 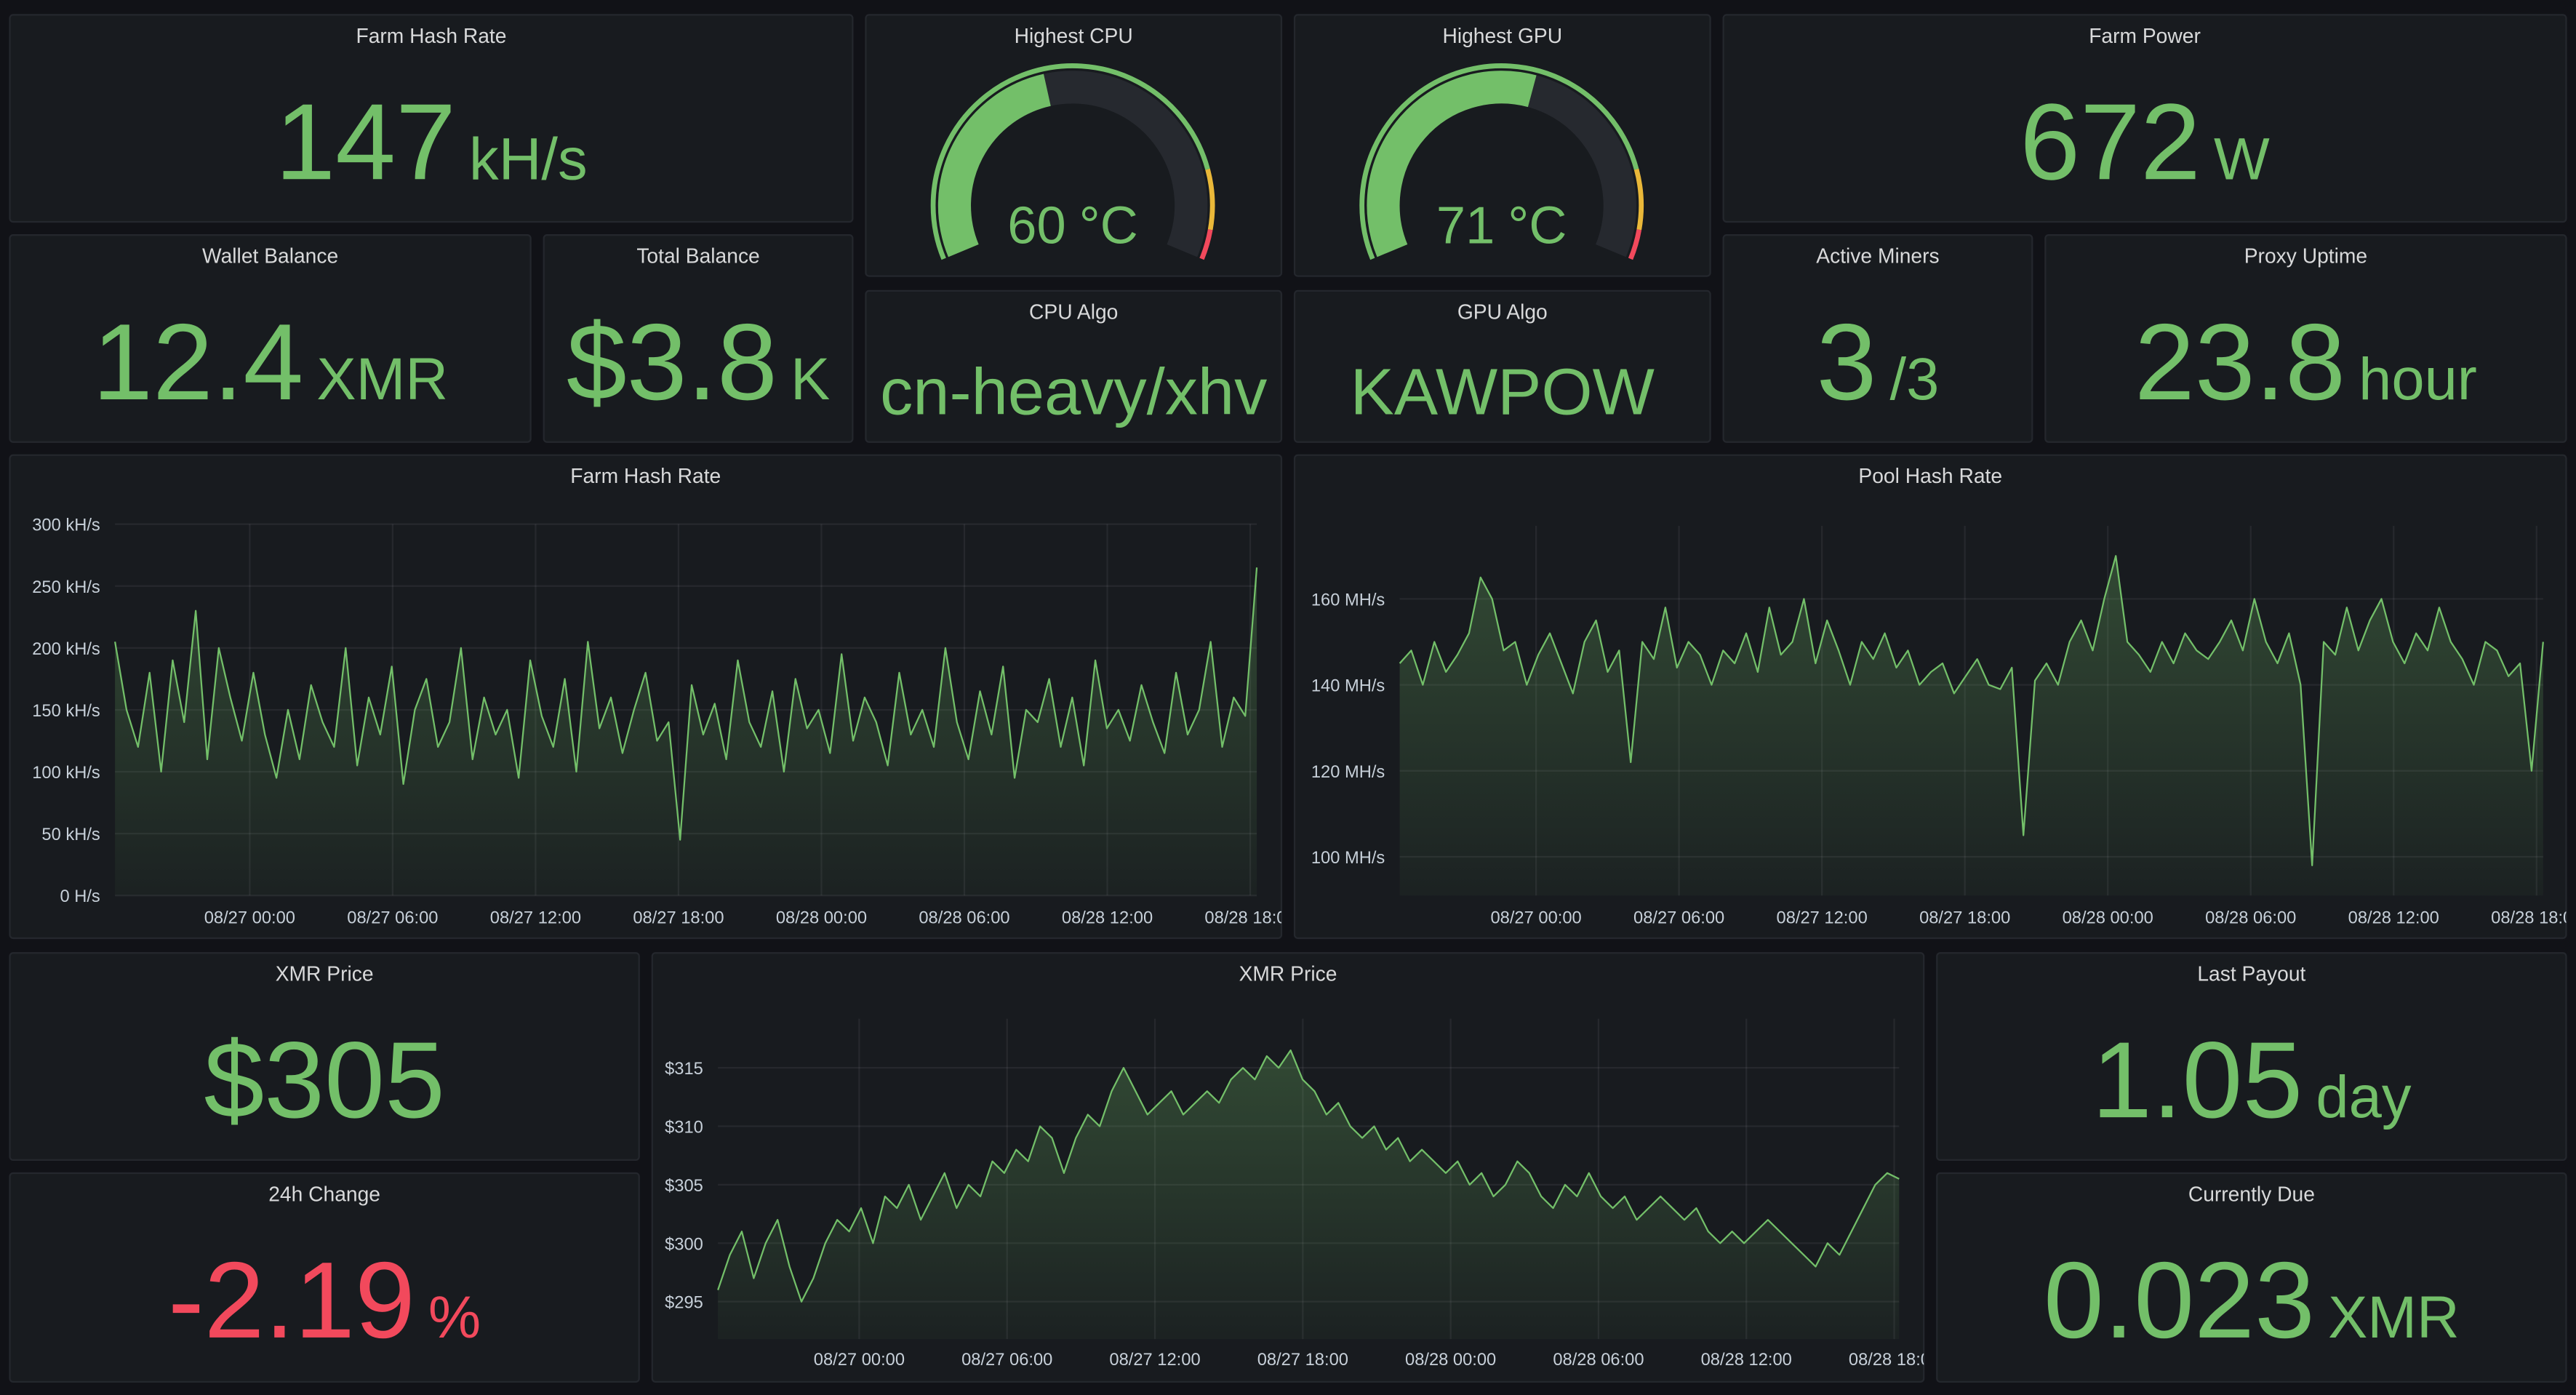 What do you see at coordinates (1074, 35) in the screenshot?
I see `panel-title: Highest CPU` at bounding box center [1074, 35].